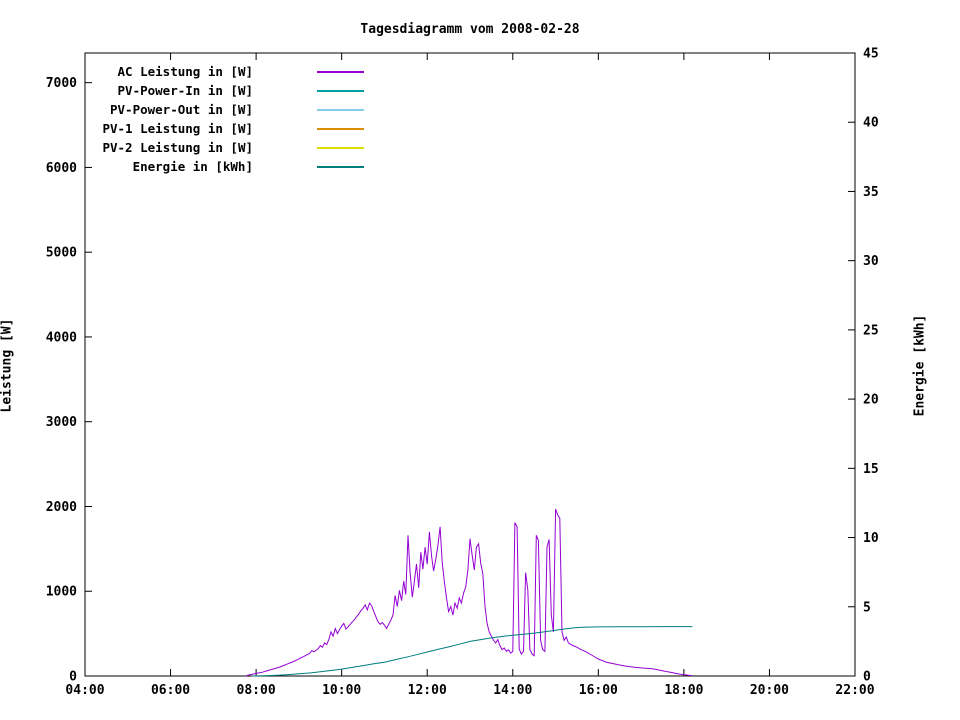 The width and height of the screenshot is (960, 720). Describe the element at coordinates (170, 690) in the screenshot. I see `x-tick-label: 06:00` at that location.